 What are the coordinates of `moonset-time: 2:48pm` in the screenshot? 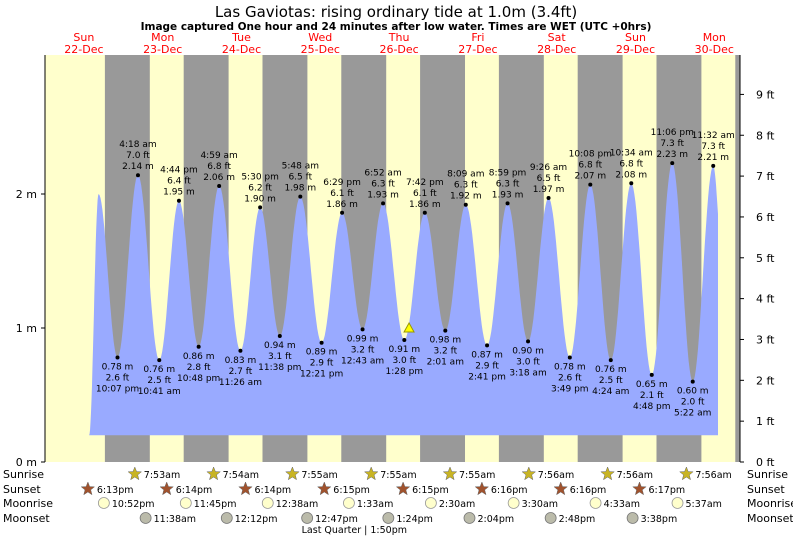 It's located at (577, 519).